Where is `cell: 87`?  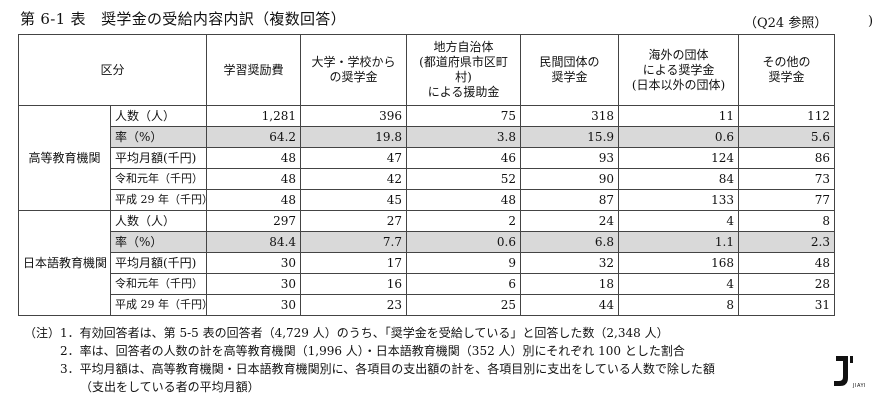 cell: 87 is located at coordinates (570, 200).